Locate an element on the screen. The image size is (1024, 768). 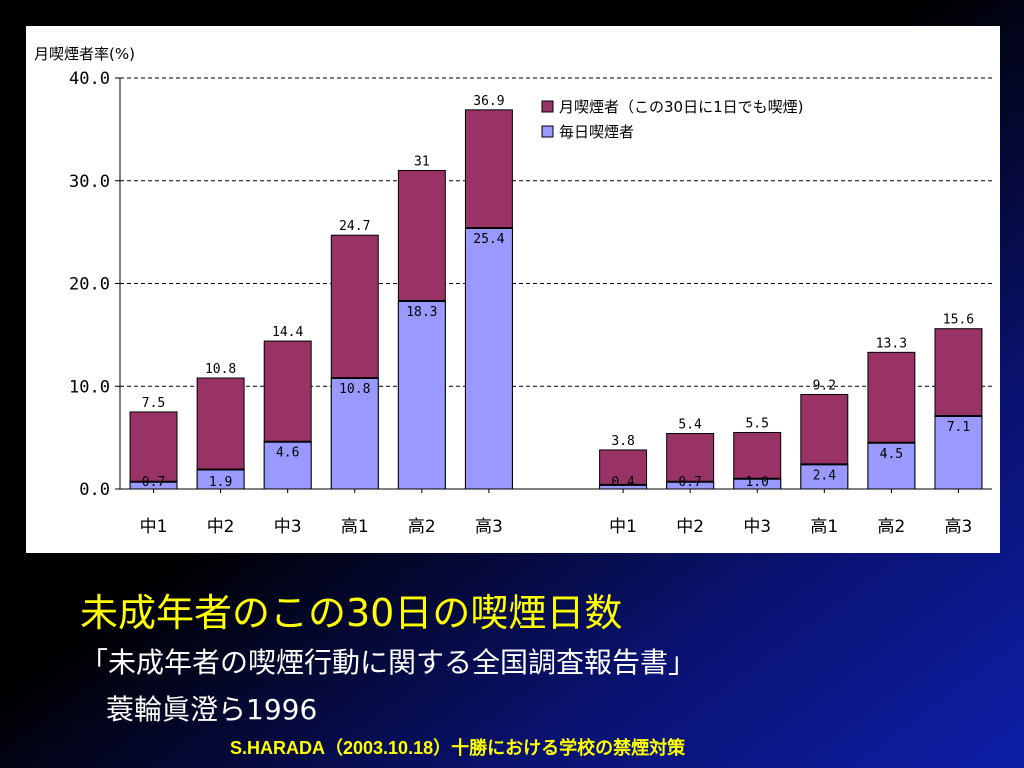
legend-label-daily: 毎日喫煙者 is located at coordinates (596, 132).